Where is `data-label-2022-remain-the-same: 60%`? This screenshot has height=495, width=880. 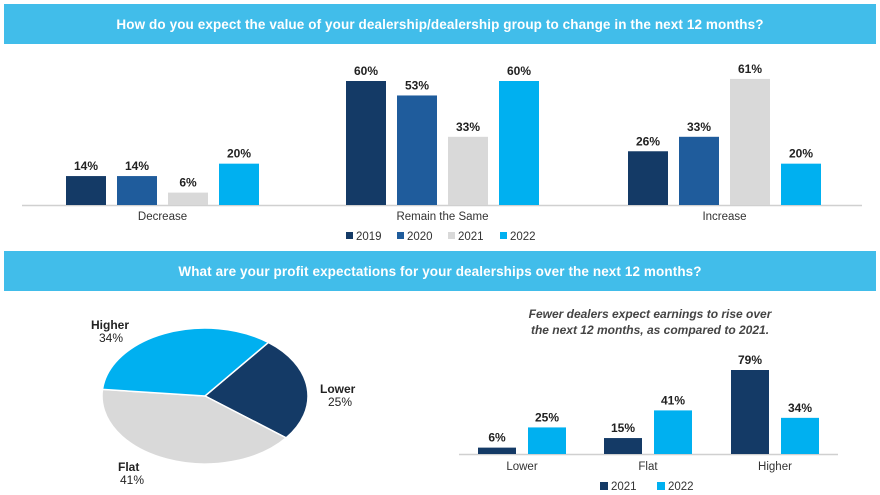 data-label-2022-remain-the-same: 60% is located at coordinates (519, 71).